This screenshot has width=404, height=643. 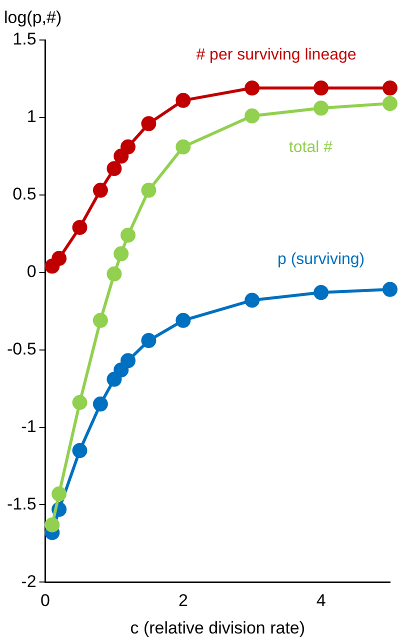 What do you see at coordinates (183, 600) in the screenshot?
I see `x-tick-label: 2` at bounding box center [183, 600].